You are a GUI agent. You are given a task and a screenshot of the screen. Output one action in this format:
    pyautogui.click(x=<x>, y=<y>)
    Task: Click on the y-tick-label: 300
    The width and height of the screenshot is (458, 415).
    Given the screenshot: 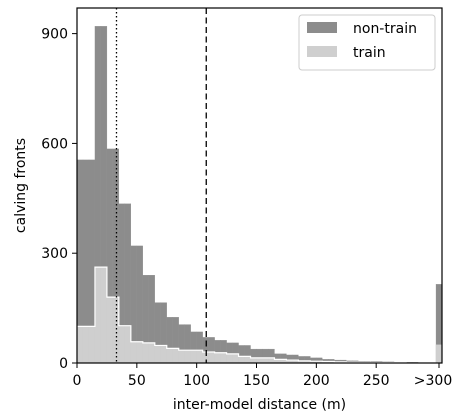 What is the action you would take?
    pyautogui.click(x=54, y=254)
    